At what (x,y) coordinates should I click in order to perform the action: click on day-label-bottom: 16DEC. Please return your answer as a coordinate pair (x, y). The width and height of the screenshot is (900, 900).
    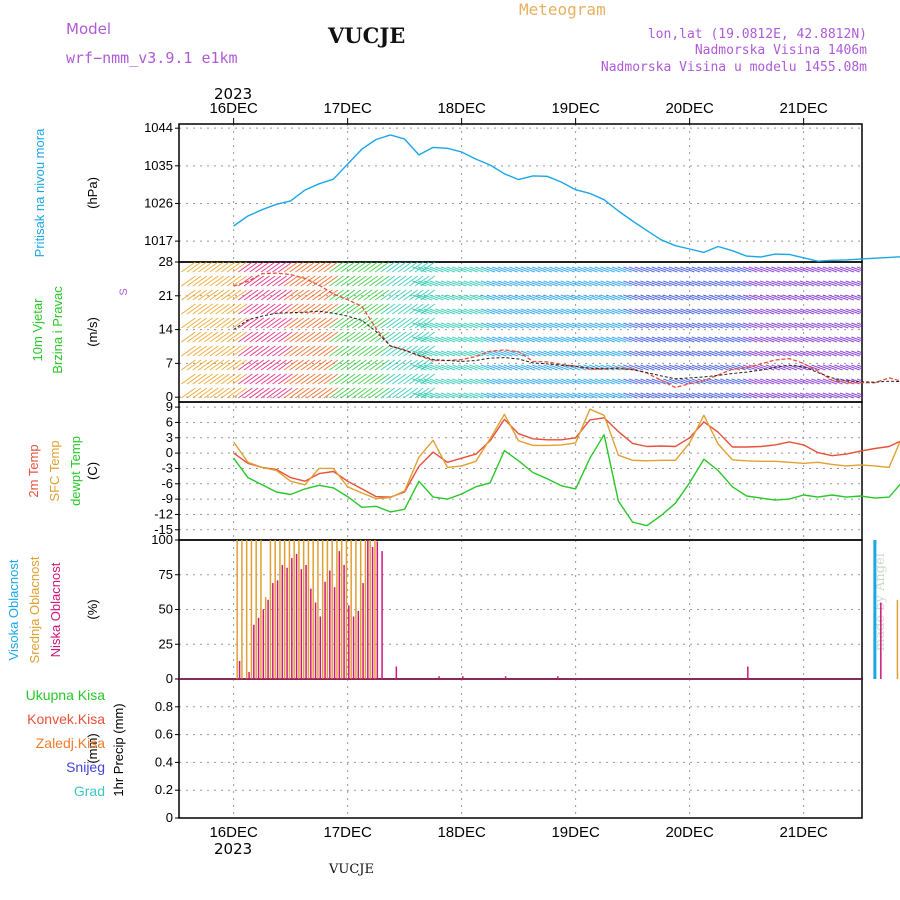
    Looking at the image, I should click on (233, 832).